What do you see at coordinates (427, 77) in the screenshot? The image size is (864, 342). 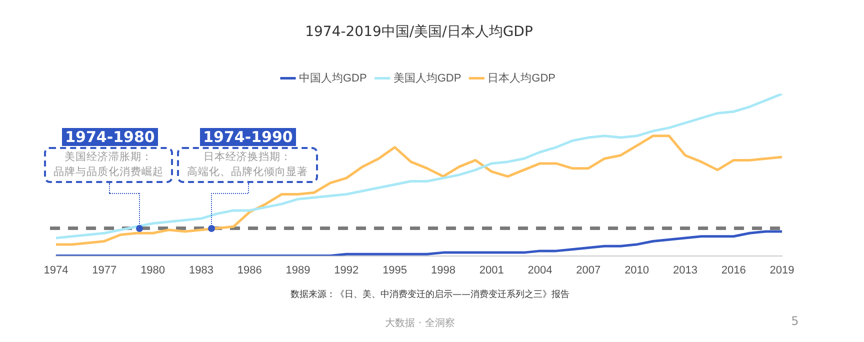 I see `legend-label: 美国人均GDP` at bounding box center [427, 77].